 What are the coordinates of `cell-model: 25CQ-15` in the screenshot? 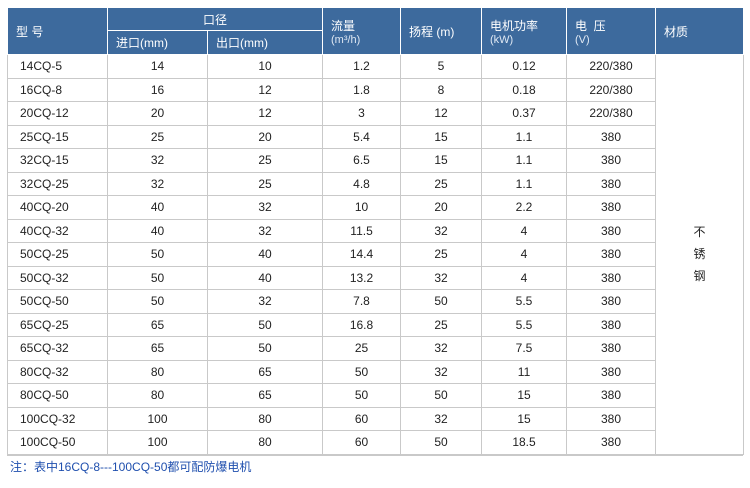 It's located at (57, 136).